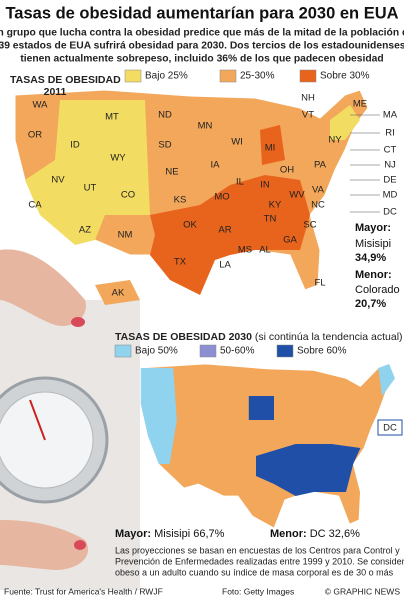 This screenshot has width=404, height=600. I want to click on state-label: AR, so click(224, 230).